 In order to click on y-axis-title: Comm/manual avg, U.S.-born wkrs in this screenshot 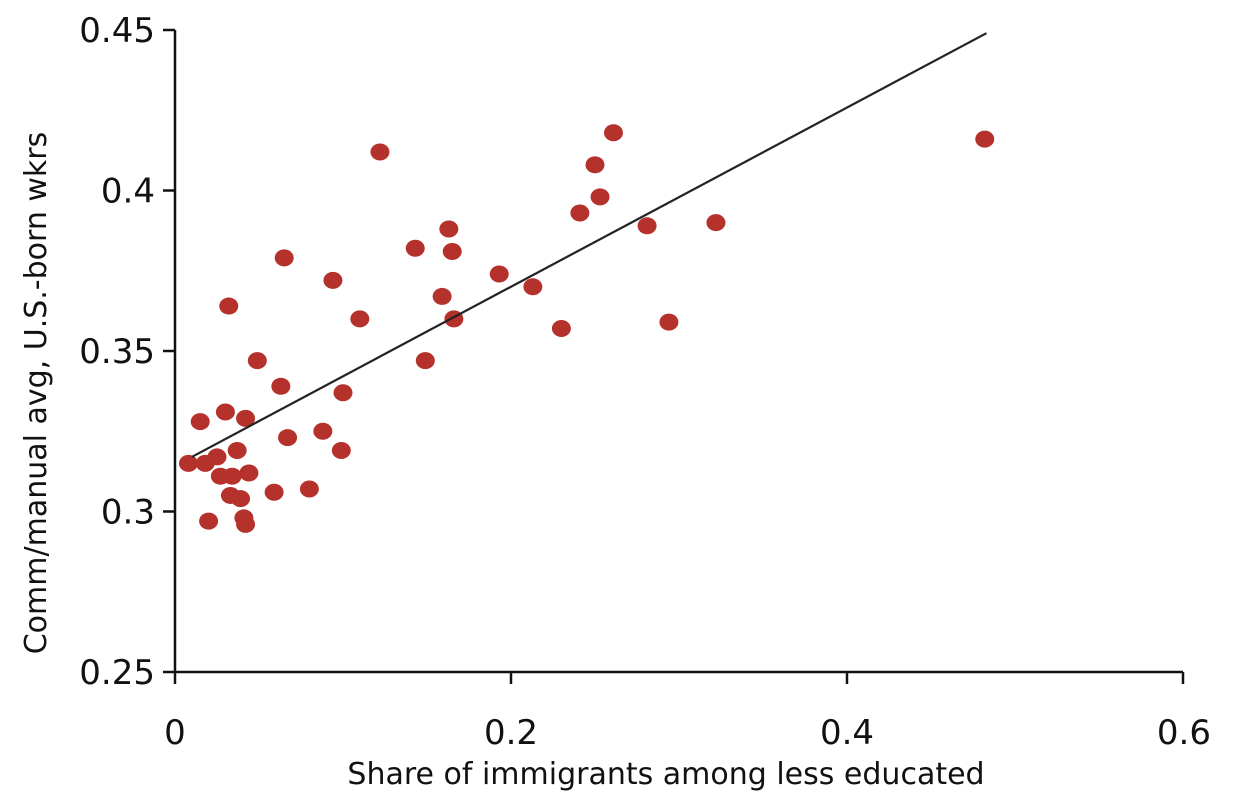, I will do `click(36, 393)`.